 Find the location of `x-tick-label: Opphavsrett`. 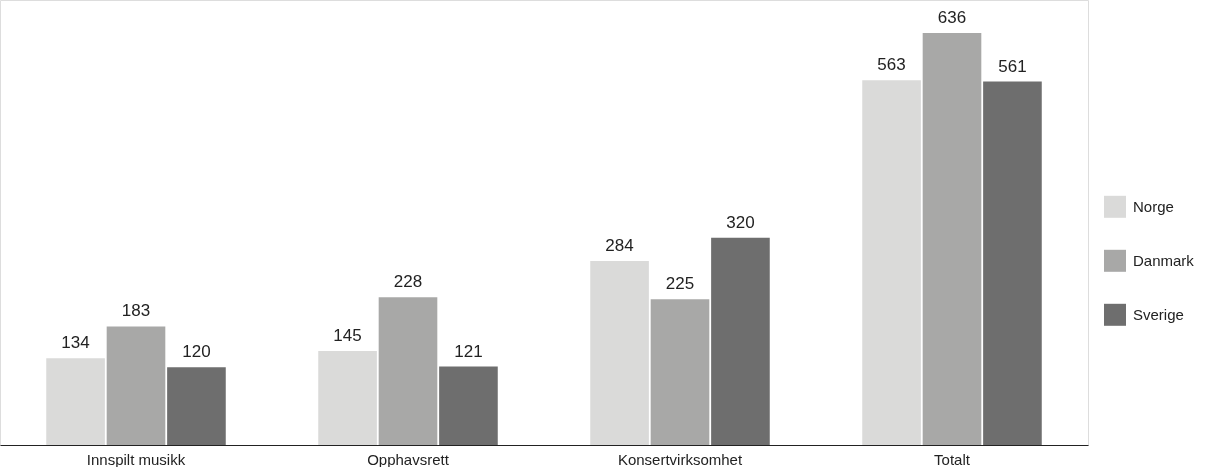

x-tick-label: Opphavsrett is located at coordinates (408, 459).